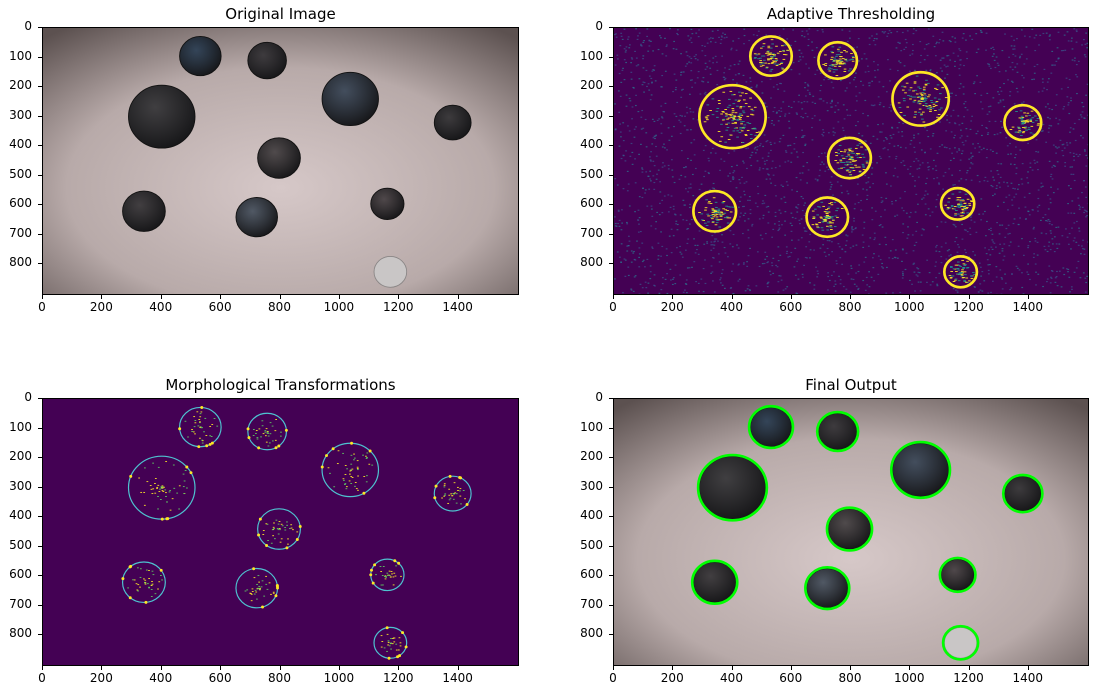  I want to click on x-tick-label: 200, so click(101, 678).